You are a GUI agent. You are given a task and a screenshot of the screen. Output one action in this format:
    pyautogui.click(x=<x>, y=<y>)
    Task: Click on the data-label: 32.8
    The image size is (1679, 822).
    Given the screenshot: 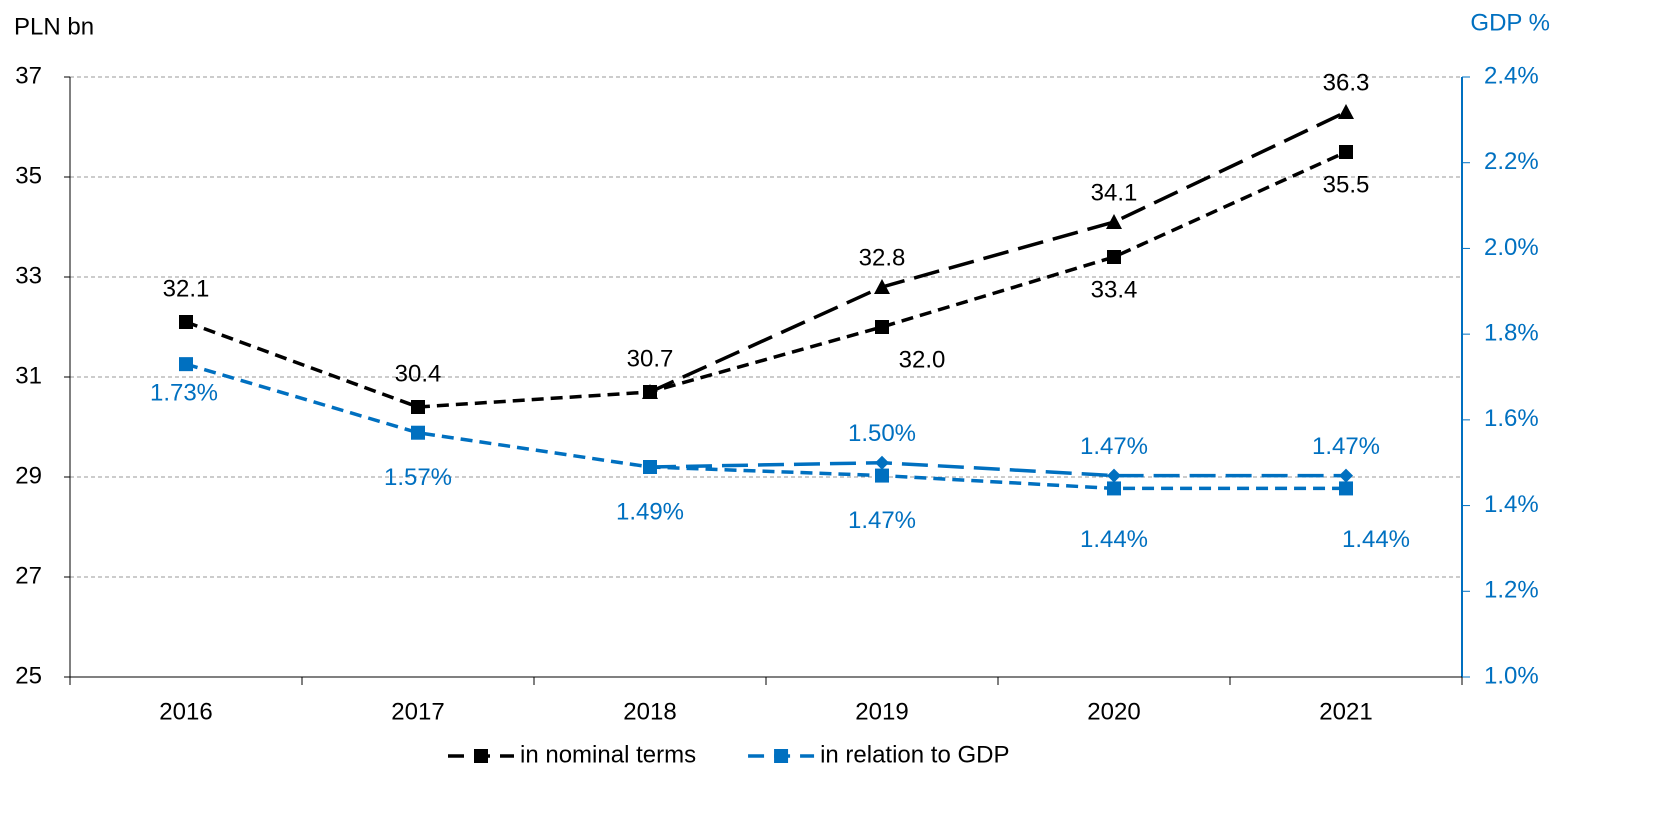 What is the action you would take?
    pyautogui.click(x=882, y=257)
    